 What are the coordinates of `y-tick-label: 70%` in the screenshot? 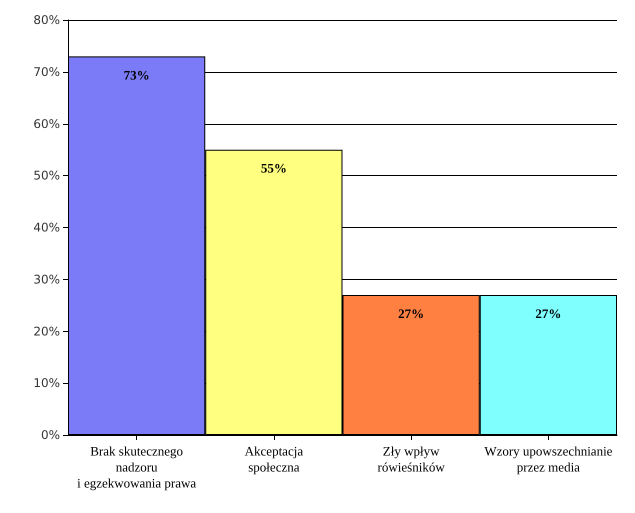 It's located at (46, 71).